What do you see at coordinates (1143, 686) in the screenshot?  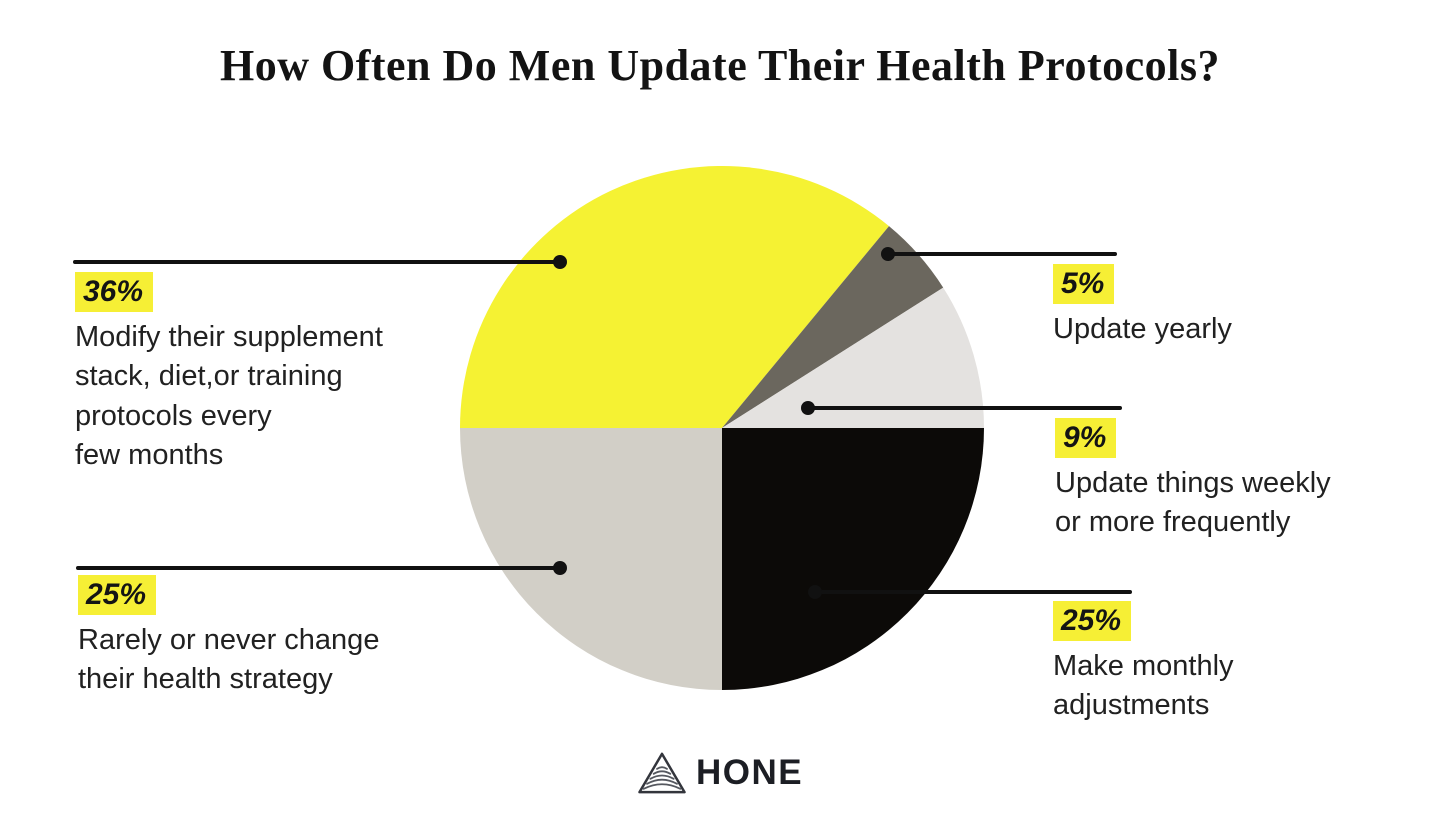 I see `label-text-25-right: Make monthly adjustments` at bounding box center [1143, 686].